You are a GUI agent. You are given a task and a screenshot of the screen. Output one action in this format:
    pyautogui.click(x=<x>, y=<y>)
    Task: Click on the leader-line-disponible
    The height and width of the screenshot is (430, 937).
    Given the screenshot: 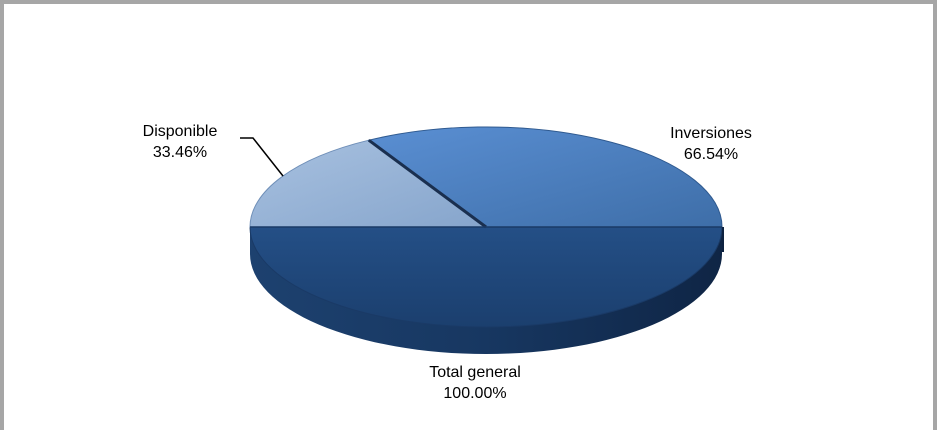 What is the action you would take?
    pyautogui.click(x=262, y=157)
    